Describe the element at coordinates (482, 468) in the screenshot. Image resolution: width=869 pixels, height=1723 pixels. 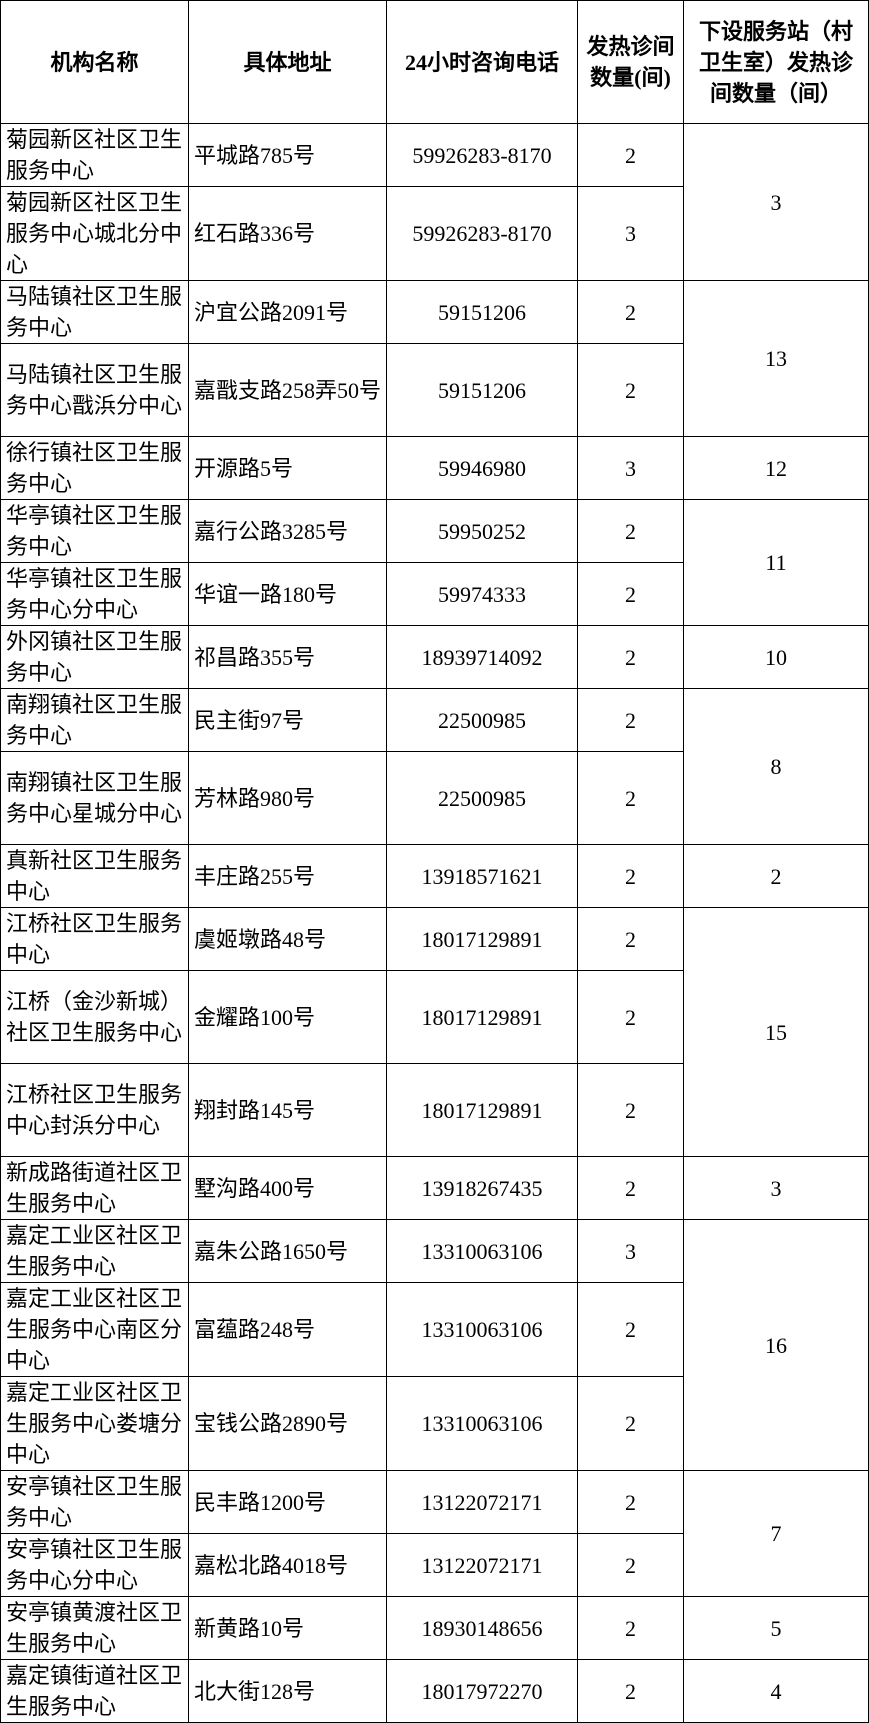
I see `phone-cell: 59946980` at that location.